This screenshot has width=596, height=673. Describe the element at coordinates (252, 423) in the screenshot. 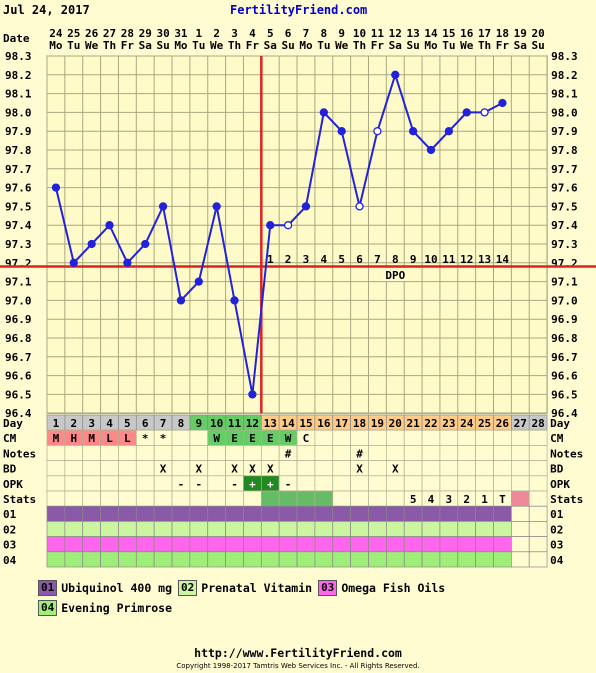

I see `day-number: 12` at that location.